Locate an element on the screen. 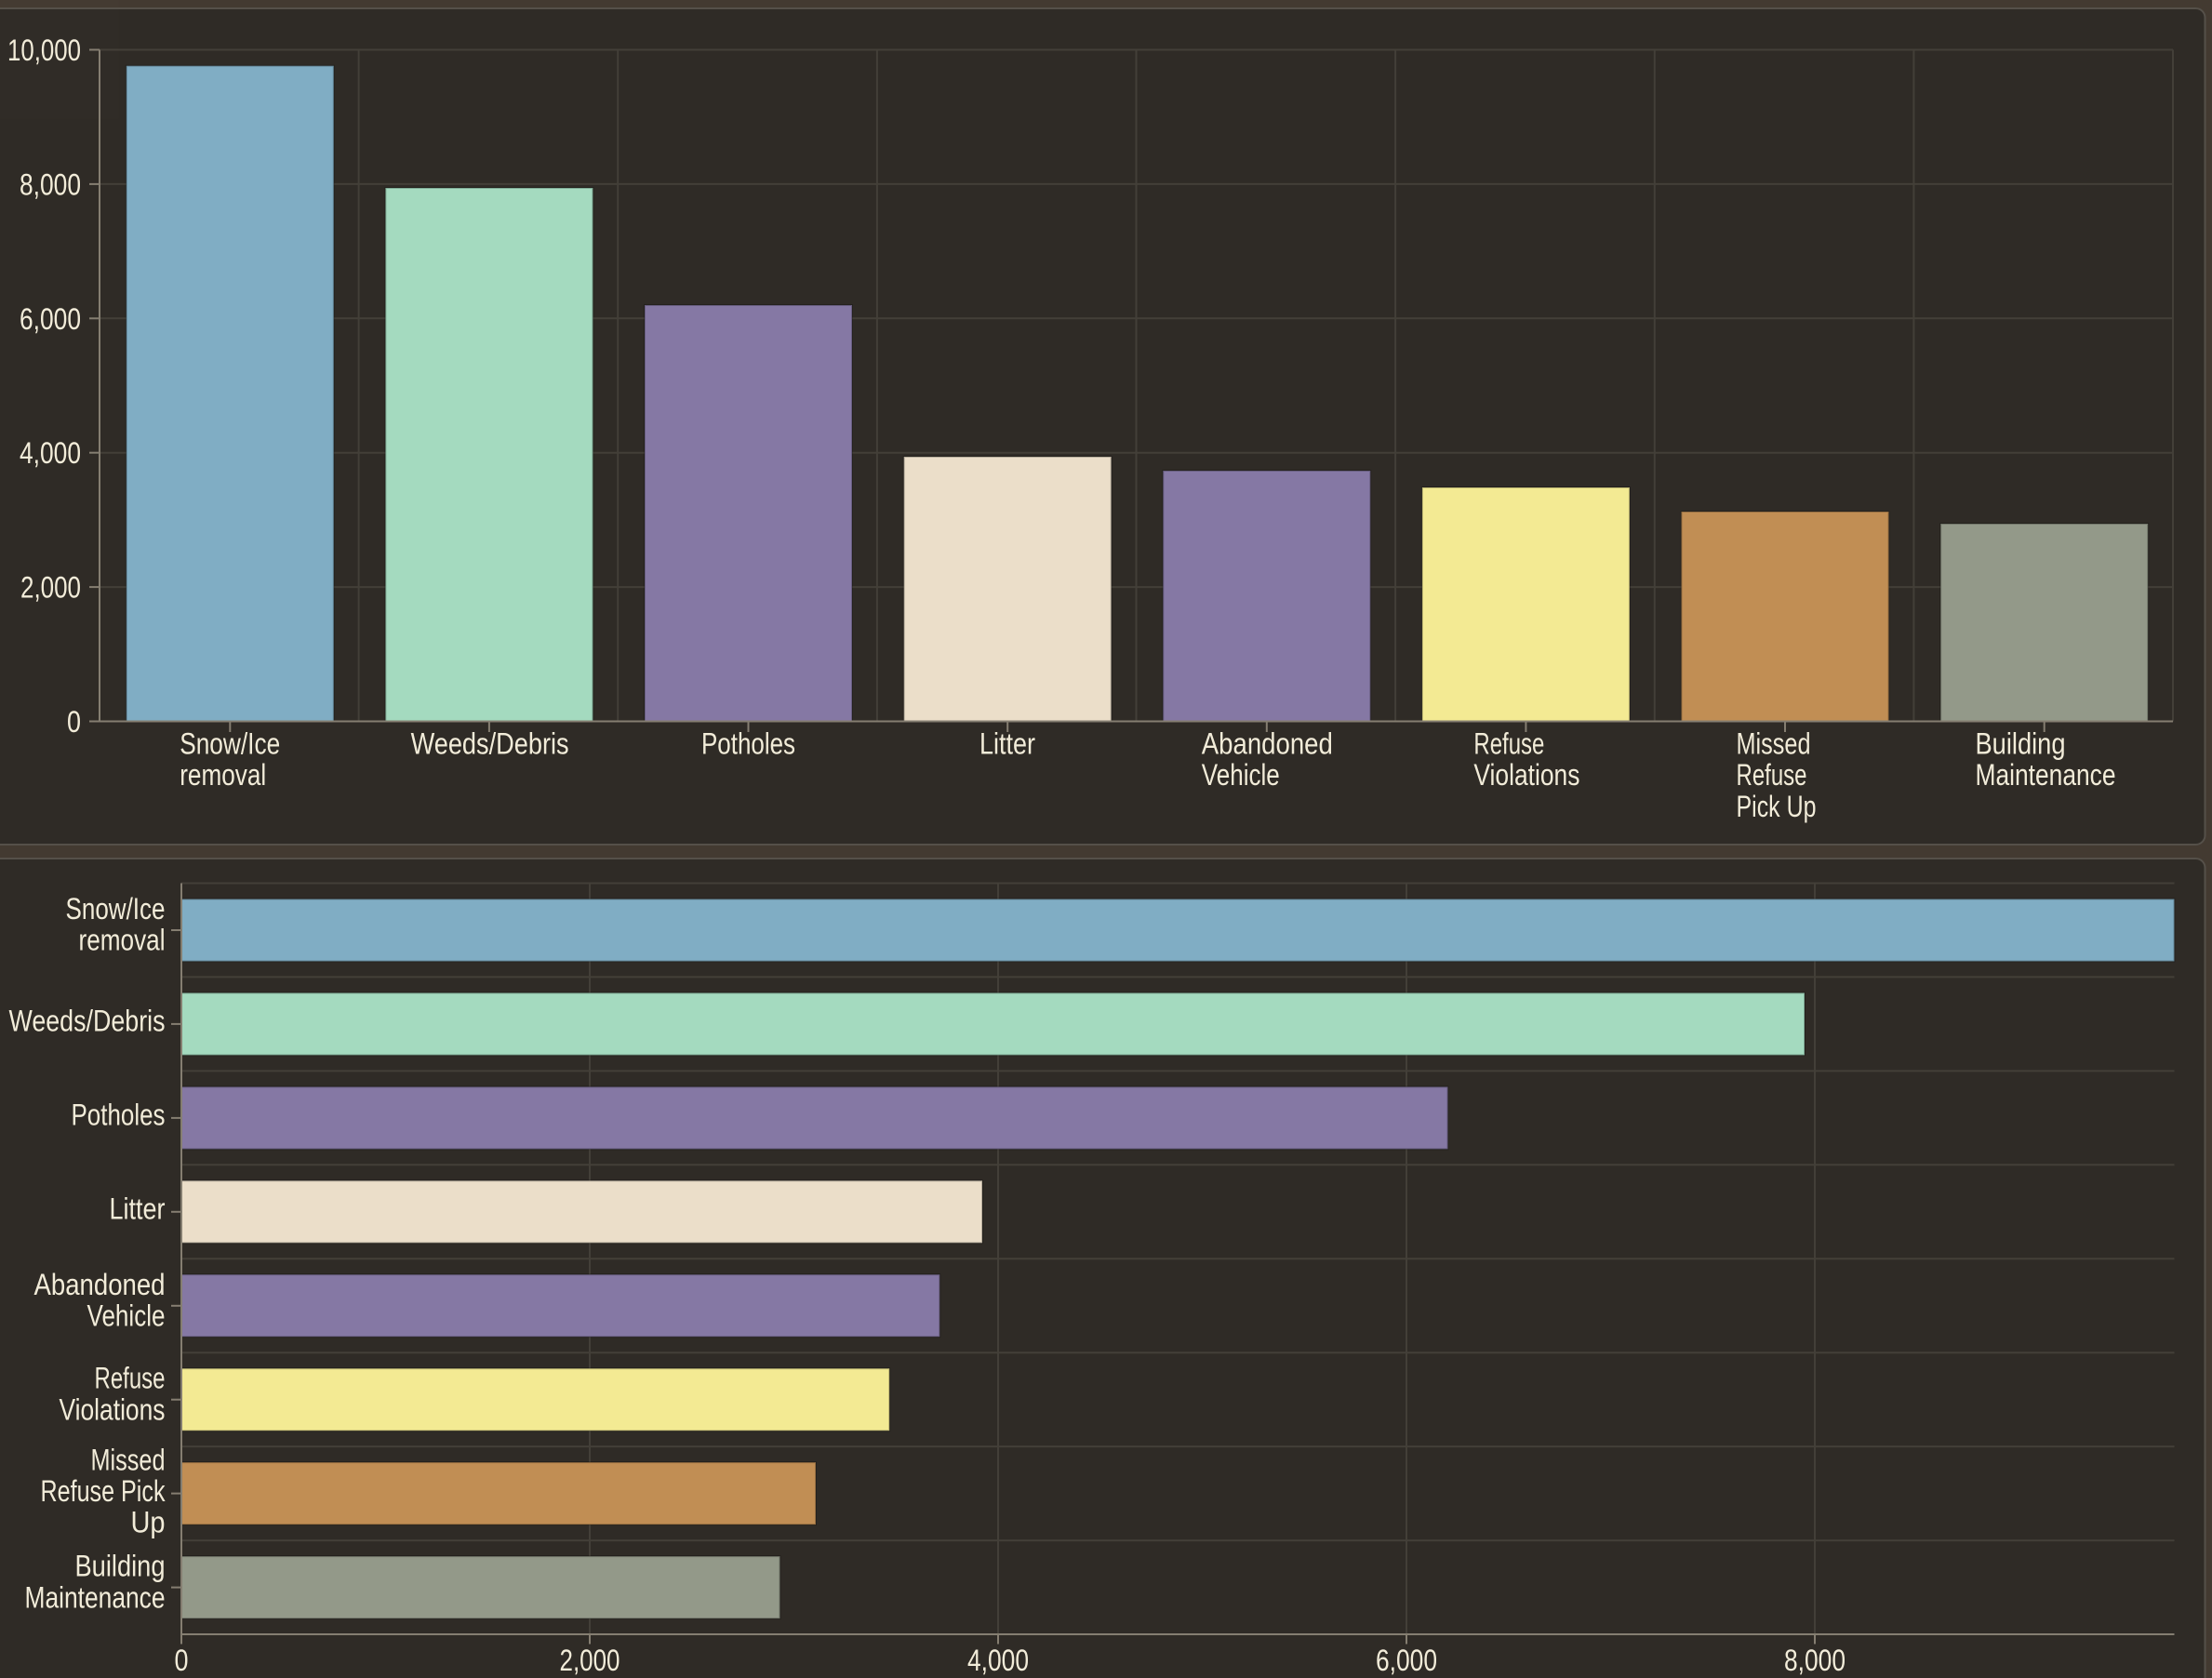  svg-text: 10,000 is located at coordinates (44, 50).